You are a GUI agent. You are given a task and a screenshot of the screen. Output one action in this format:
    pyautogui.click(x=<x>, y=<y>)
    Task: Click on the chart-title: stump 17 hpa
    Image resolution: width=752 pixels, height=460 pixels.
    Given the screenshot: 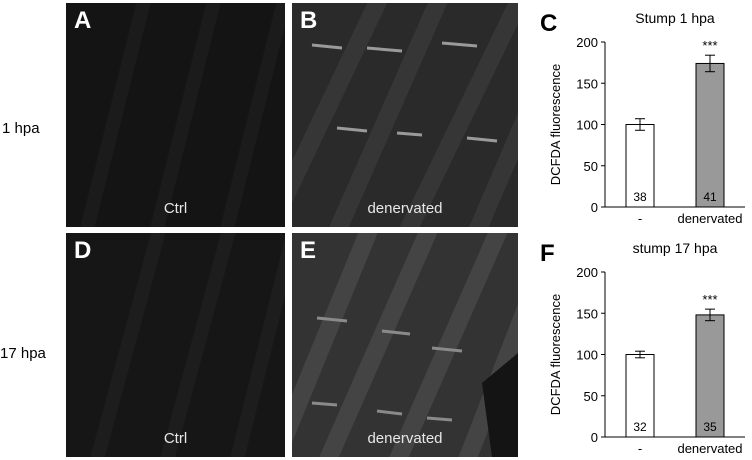 What is the action you would take?
    pyautogui.click(x=675, y=248)
    